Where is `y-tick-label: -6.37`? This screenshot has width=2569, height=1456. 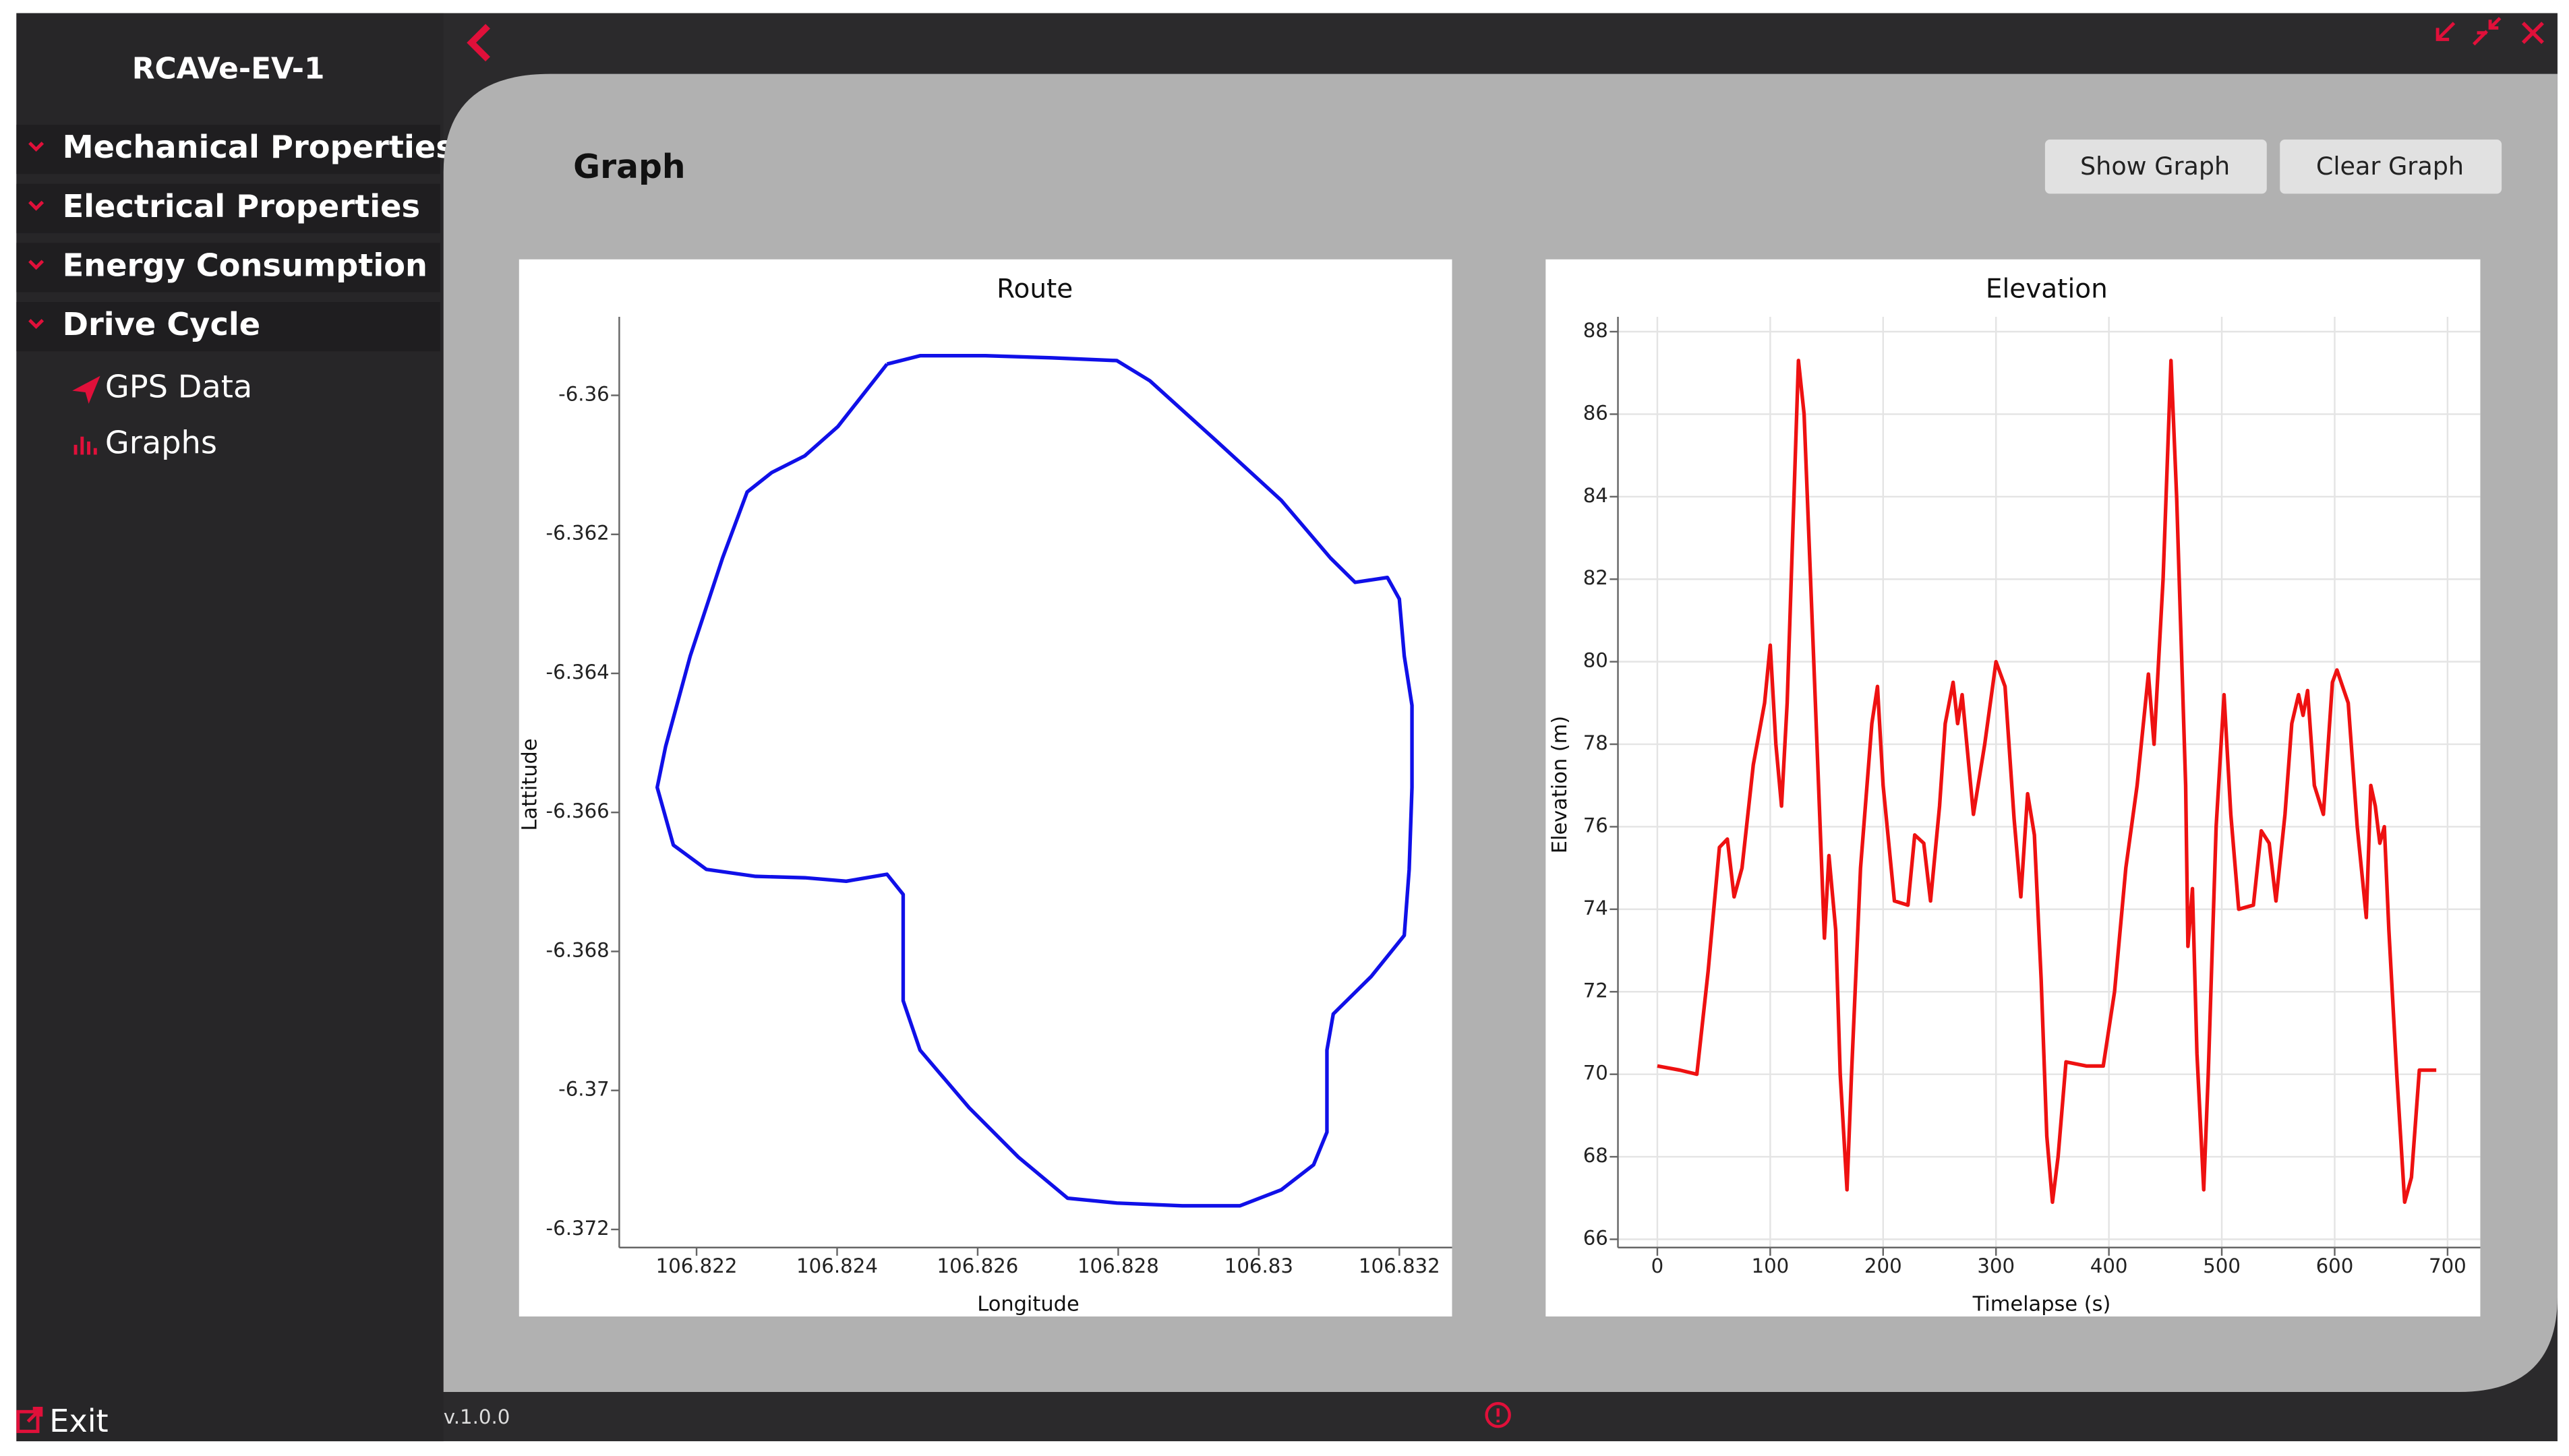 y-tick-label: -6.37 is located at coordinates (584, 1089).